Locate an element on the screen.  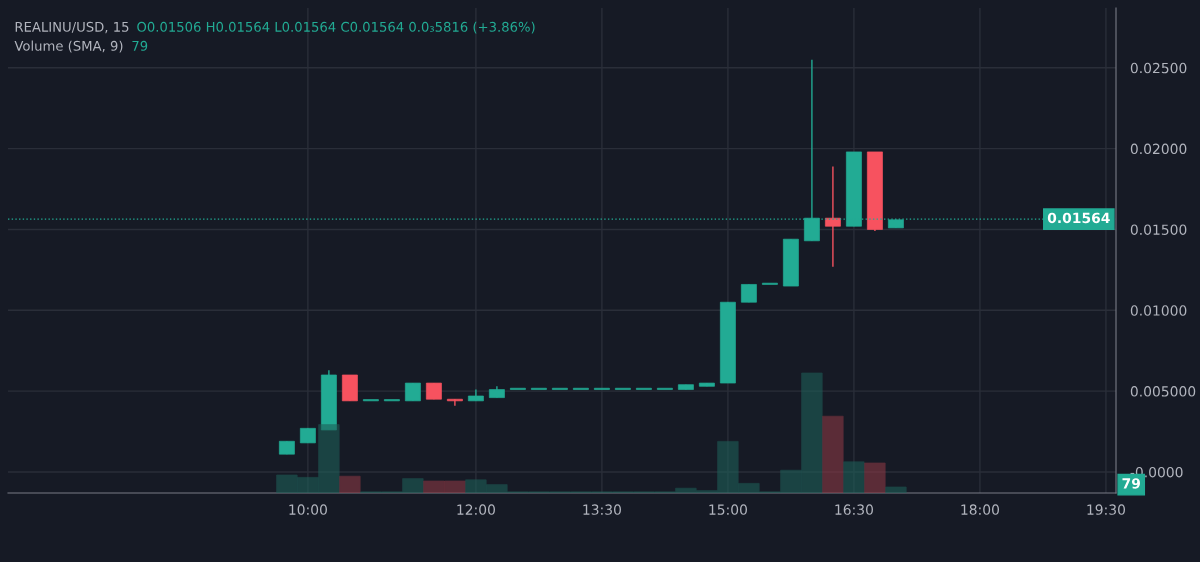
annotation: O0.01506 H0.01564 L0.01564 C0.01564 0.0₃5816 (+3.86%) is located at coordinates (336, 27).